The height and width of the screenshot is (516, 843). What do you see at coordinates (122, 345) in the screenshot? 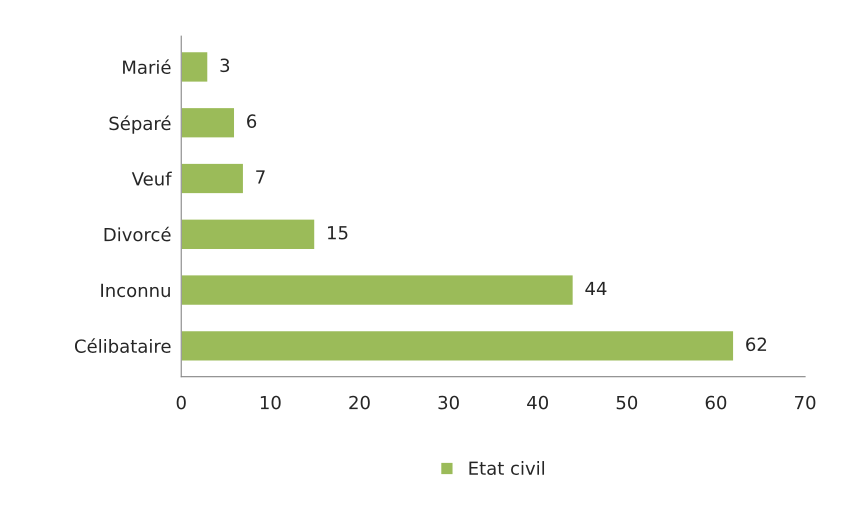
I see `y-tick-label: Célibataire` at bounding box center [122, 345].